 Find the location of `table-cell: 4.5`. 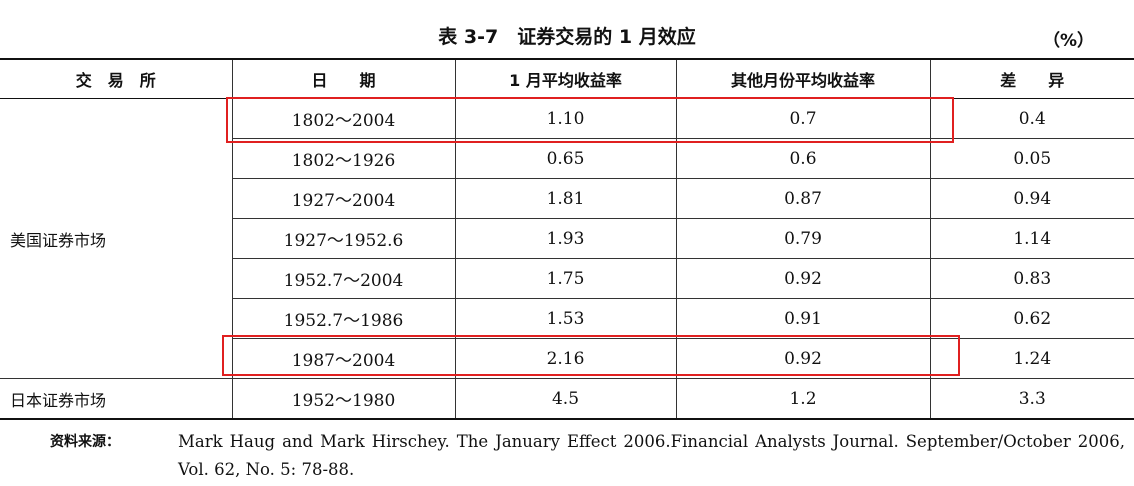

table-cell: 4.5 is located at coordinates (565, 399).